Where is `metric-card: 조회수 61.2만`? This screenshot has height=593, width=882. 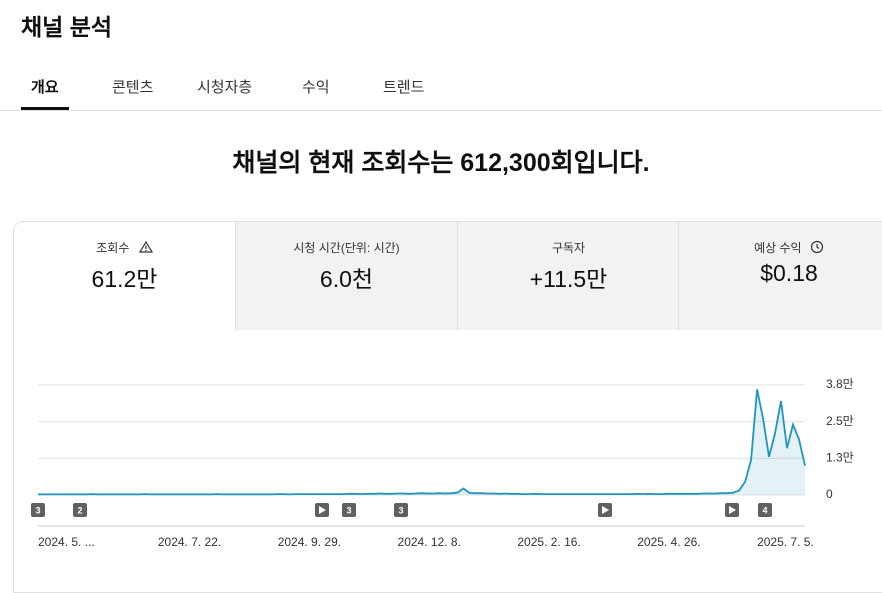 metric-card: 조회수 61.2만 is located at coordinates (124, 276).